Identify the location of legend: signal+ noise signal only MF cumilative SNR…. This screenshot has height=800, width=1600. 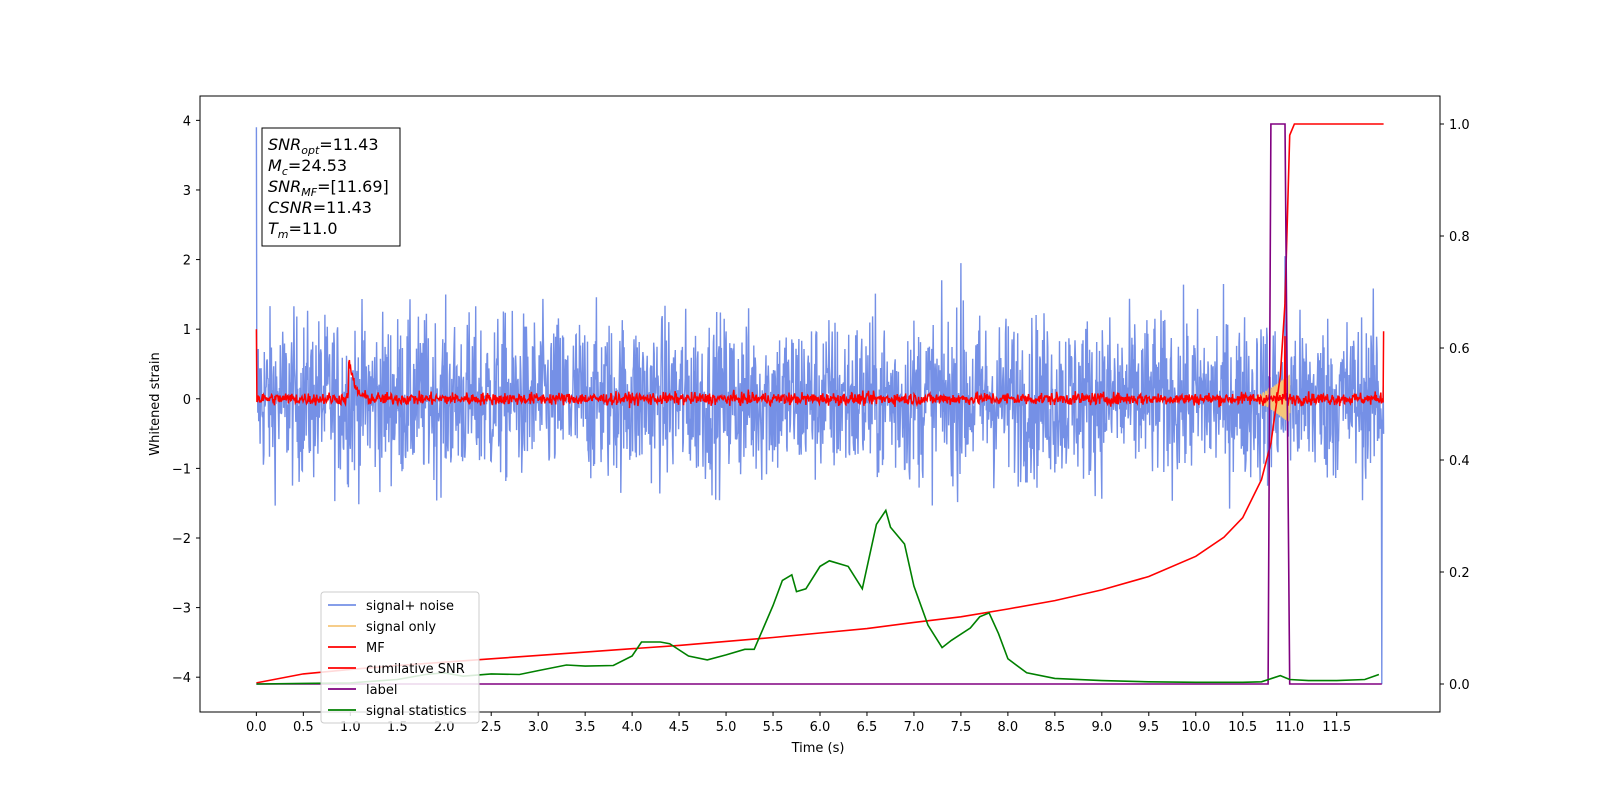
(400, 657).